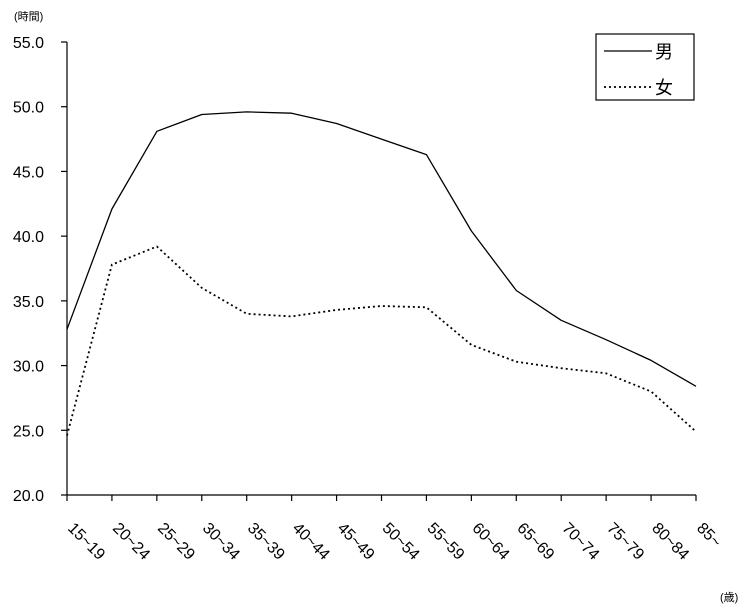  What do you see at coordinates (491, 542) in the screenshot?
I see `x-tick-label: 60~64` at bounding box center [491, 542].